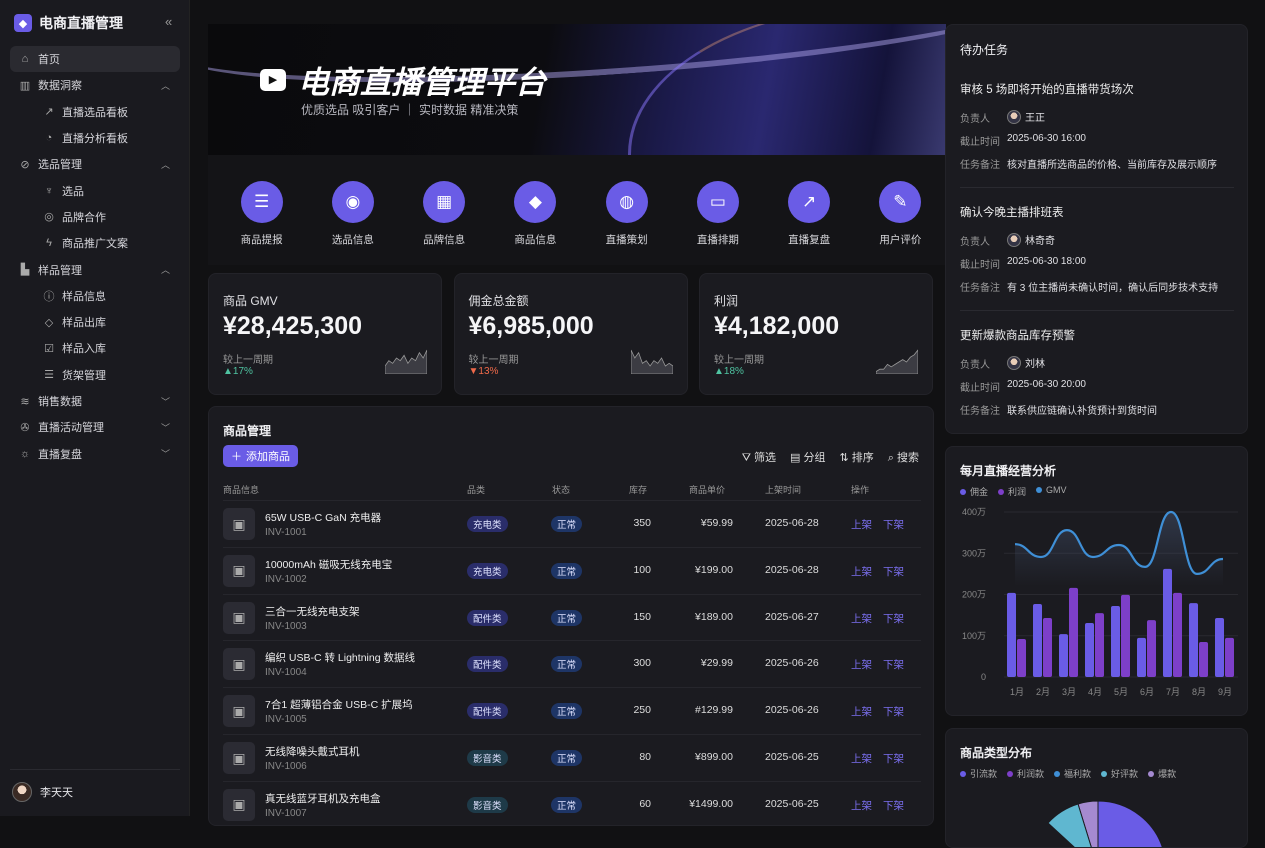  Describe the element at coordinates (352, 210) in the screenshot. I see `quick-action: ◉ 选品信息` at that location.